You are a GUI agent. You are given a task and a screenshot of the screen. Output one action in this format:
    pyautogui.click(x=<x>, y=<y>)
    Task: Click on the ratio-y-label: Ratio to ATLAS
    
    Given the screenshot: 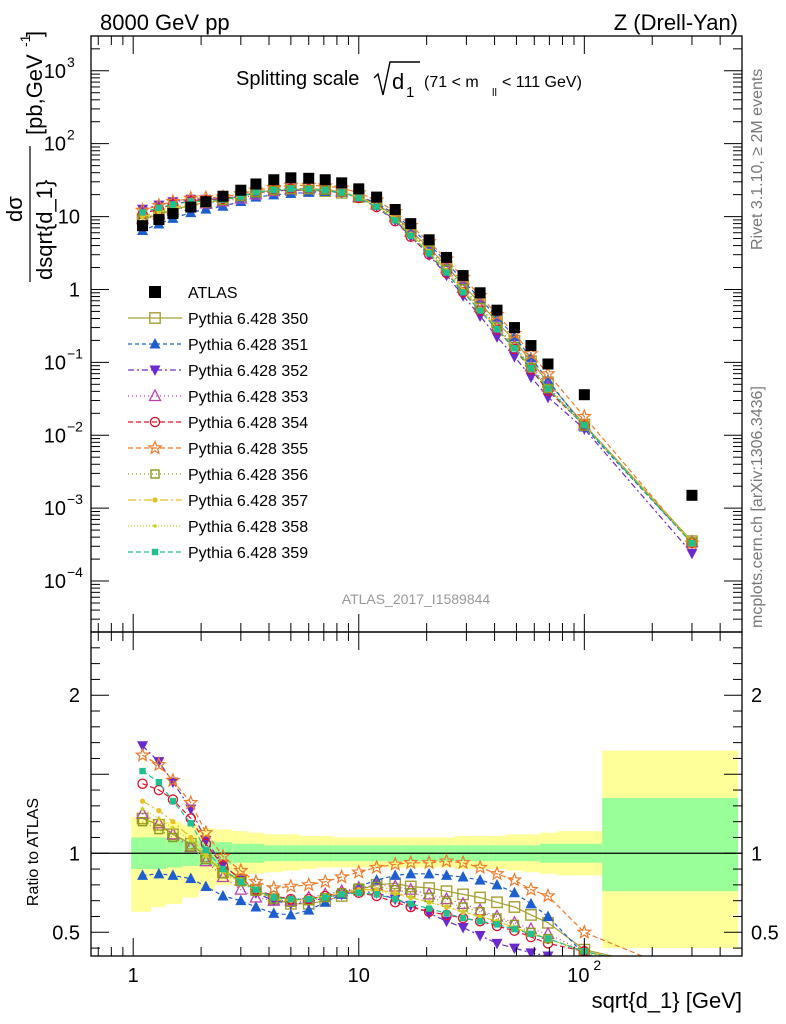 What is the action you would take?
    pyautogui.click(x=33, y=852)
    